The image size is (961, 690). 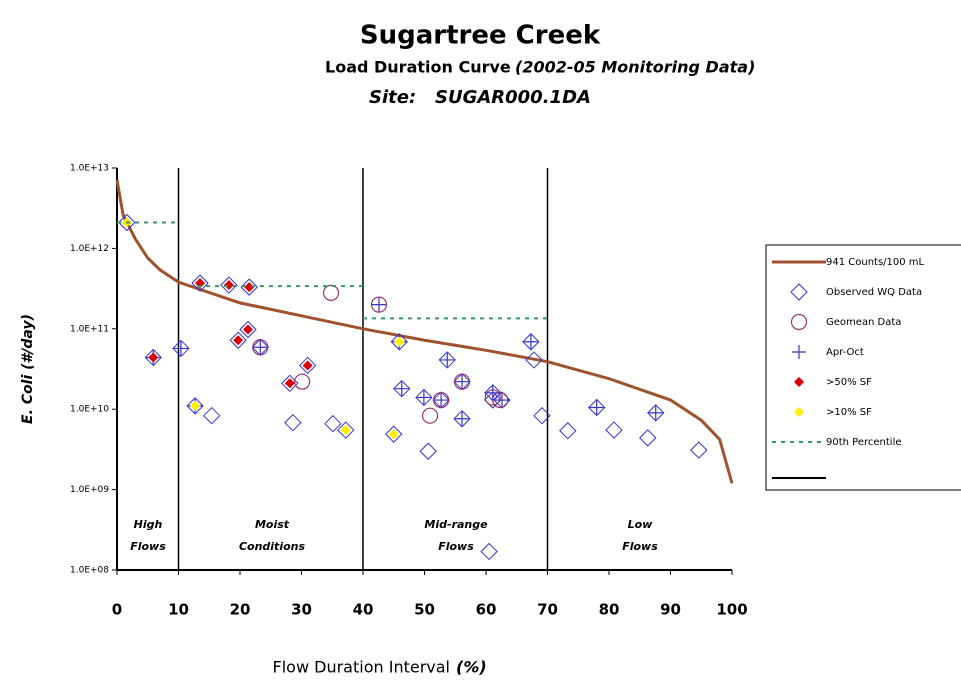 I want to click on zone-label: Moist, so click(x=272, y=524).